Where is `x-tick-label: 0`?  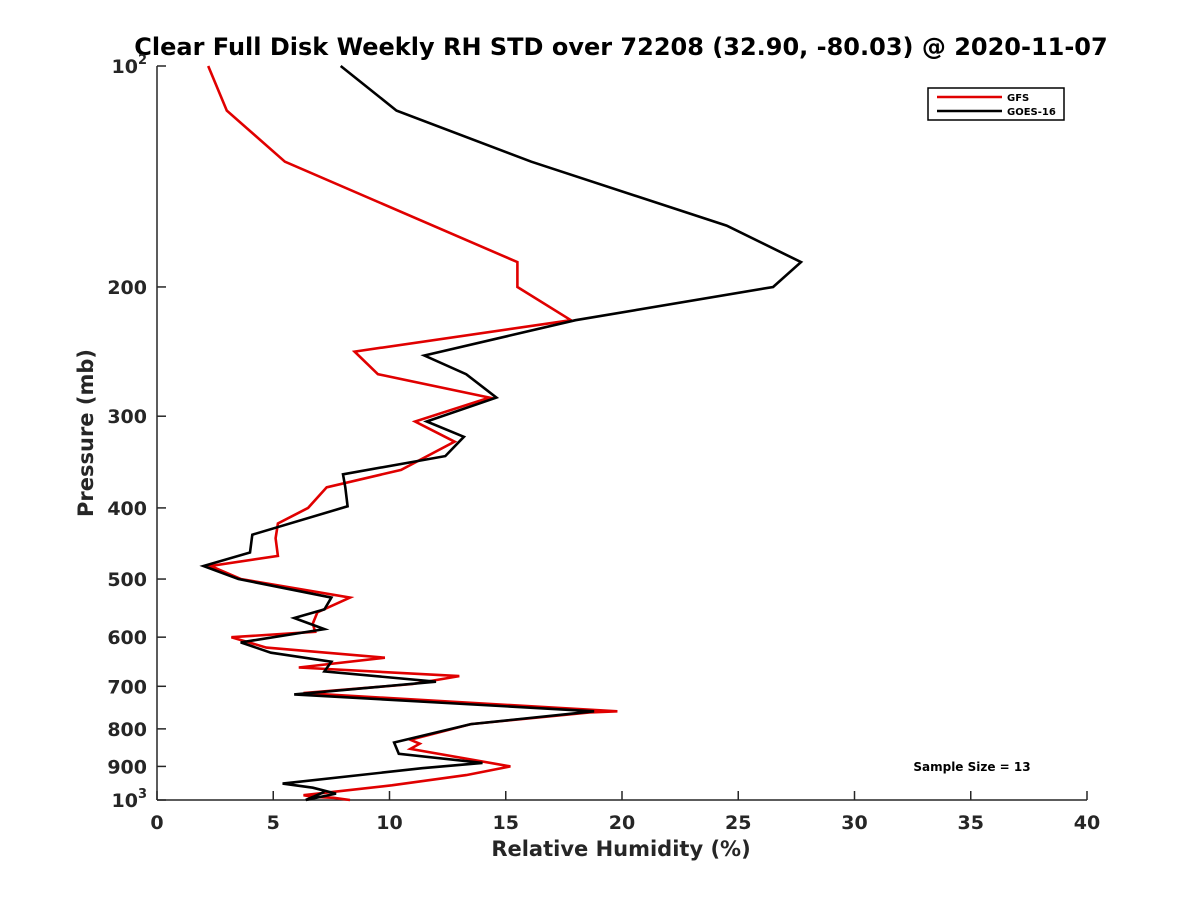 x-tick-label: 0 is located at coordinates (156, 823).